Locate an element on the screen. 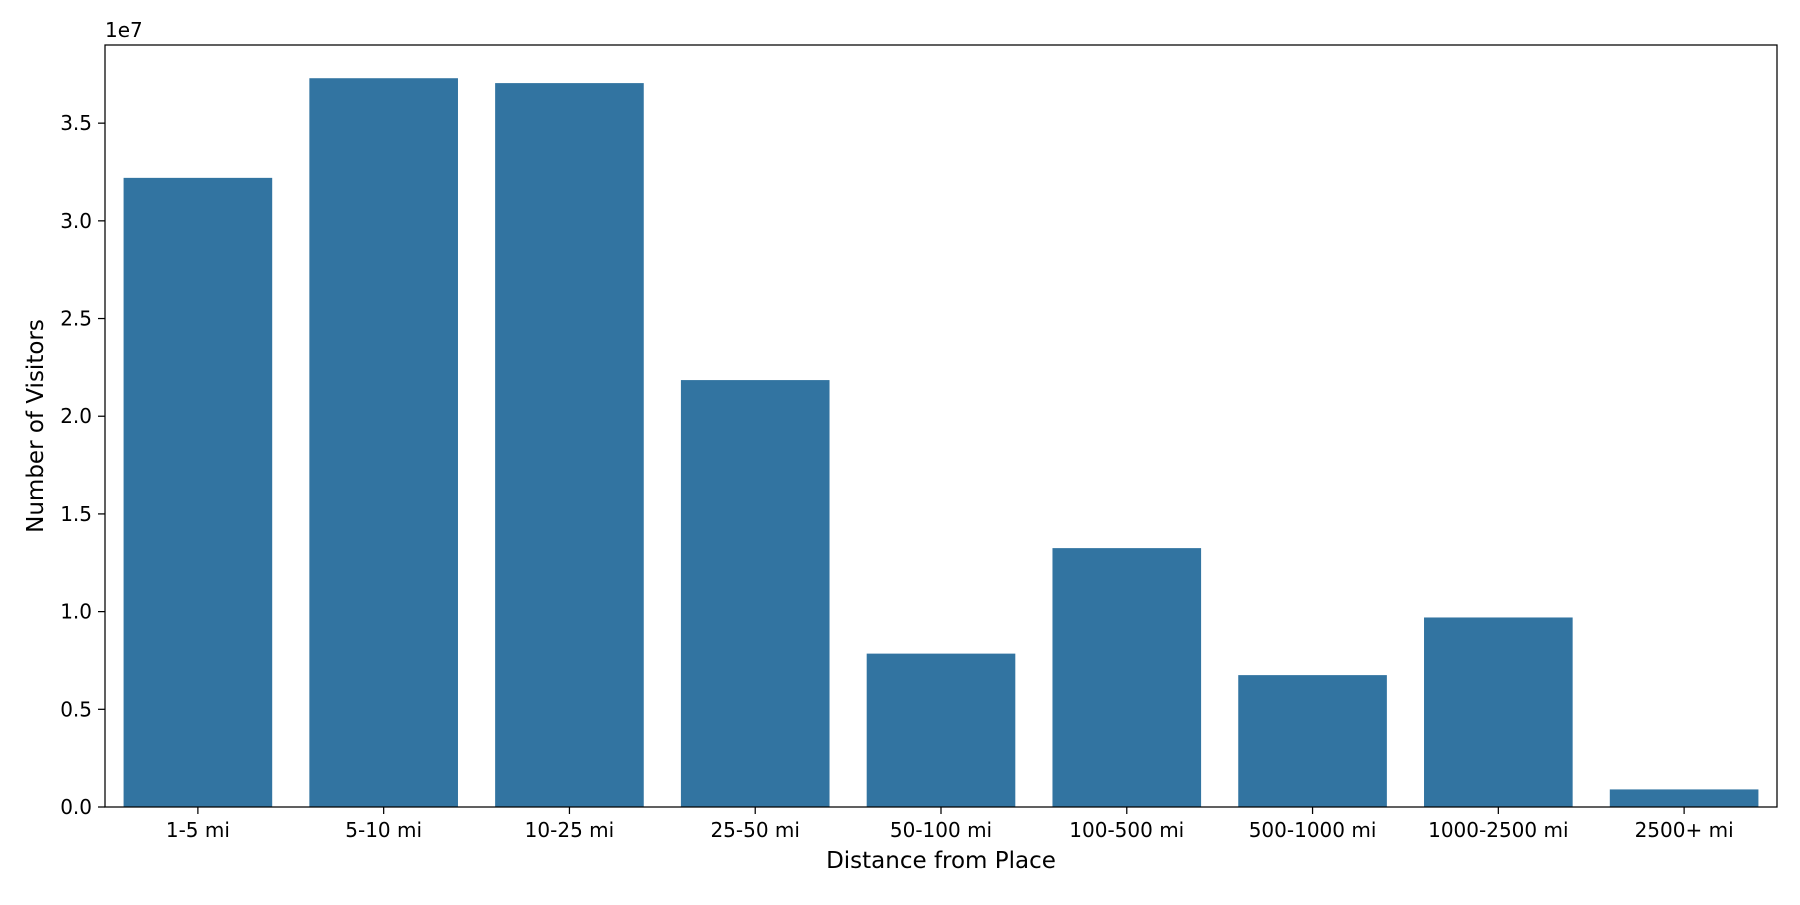  y-axis-label: Number of Visitors is located at coordinates (36, 426).